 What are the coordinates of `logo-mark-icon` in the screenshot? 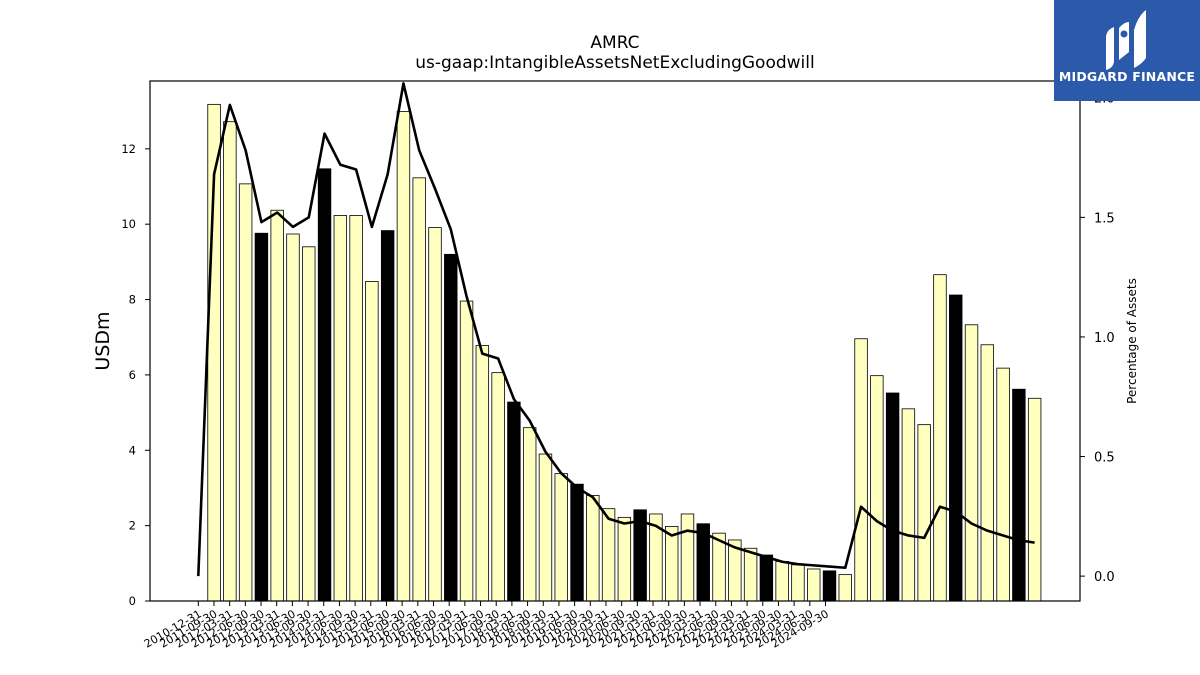 It's located at (1126, 40).